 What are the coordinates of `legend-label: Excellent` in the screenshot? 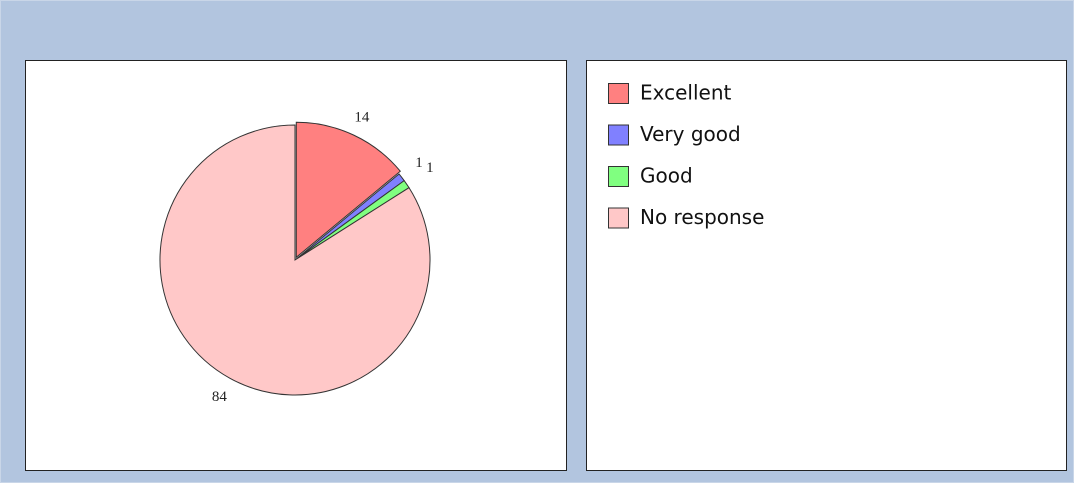 It's located at (686, 93).